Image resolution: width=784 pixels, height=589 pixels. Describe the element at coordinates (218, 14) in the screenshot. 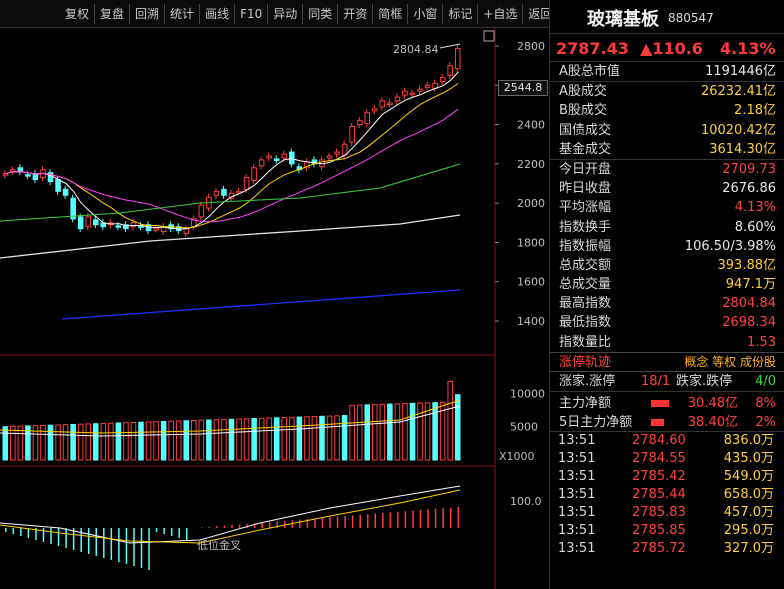

I see `toolbar-button: 画线` at that location.